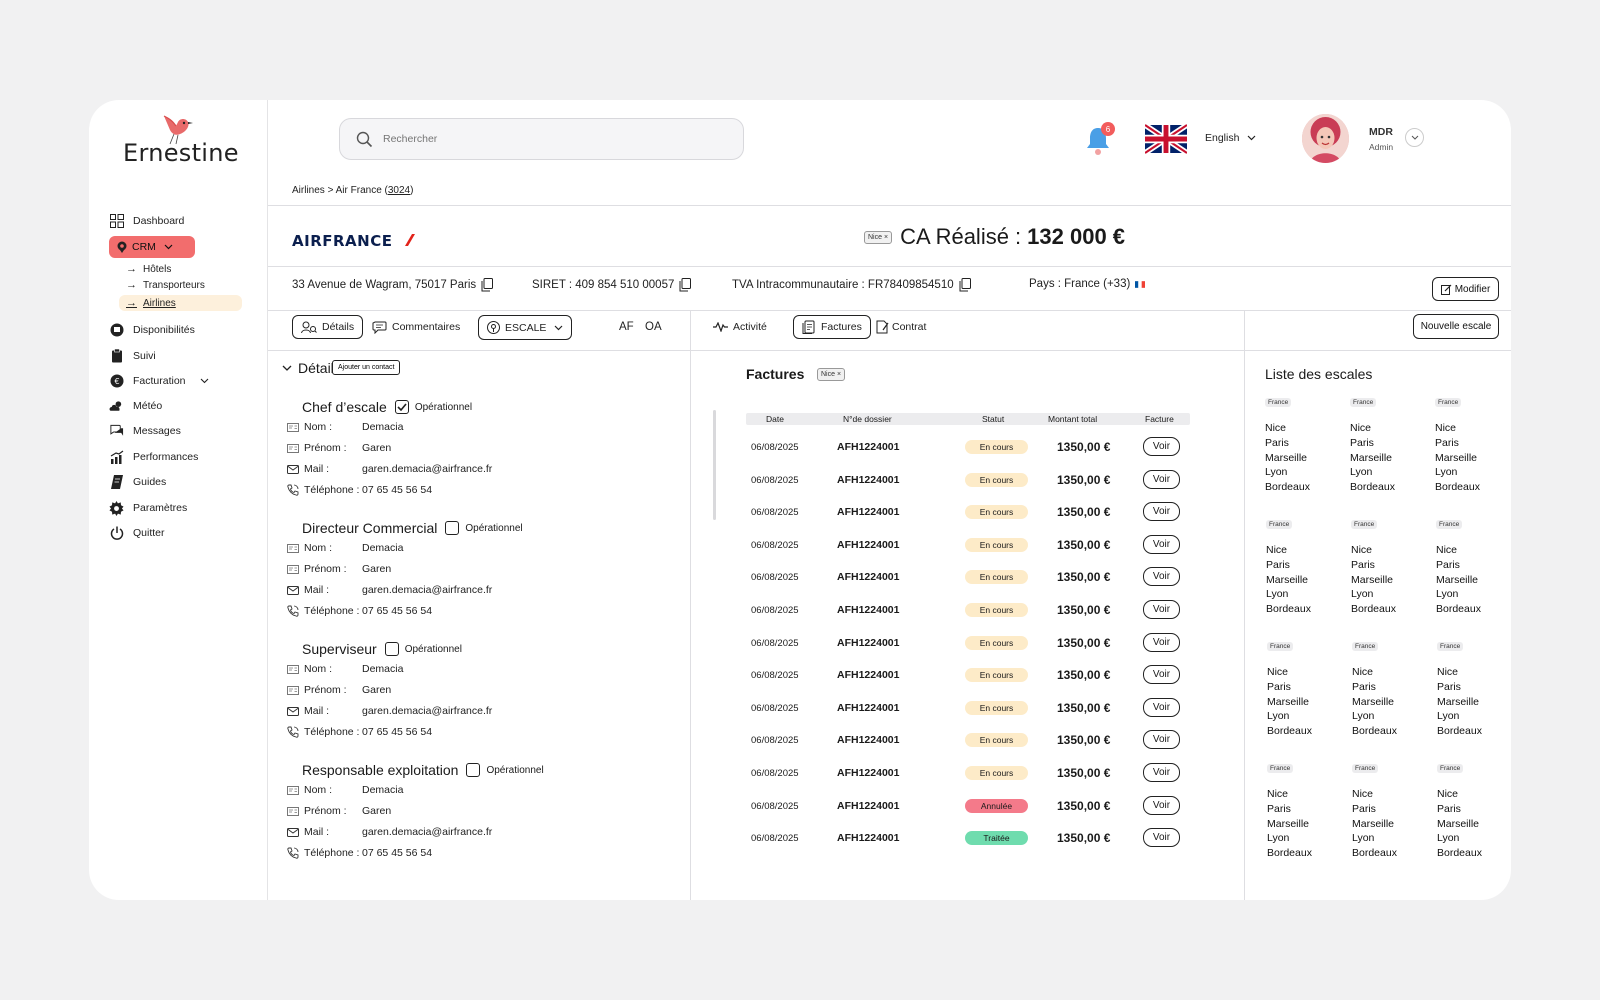 The image size is (1600, 1000). What do you see at coordinates (878, 237) in the screenshot?
I see `location-tag: Nice ×` at bounding box center [878, 237].